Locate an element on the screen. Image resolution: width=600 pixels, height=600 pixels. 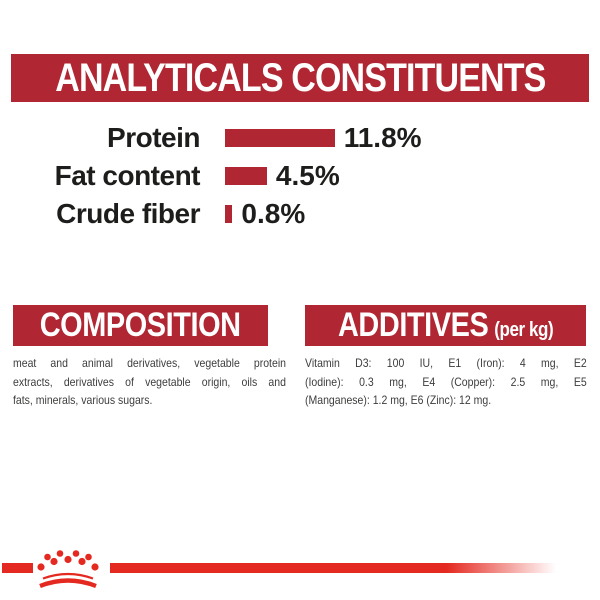
additives-line: (Manganese): 1.2 mg, E6 (Zinc): 12 mg. is located at coordinates (398, 400).